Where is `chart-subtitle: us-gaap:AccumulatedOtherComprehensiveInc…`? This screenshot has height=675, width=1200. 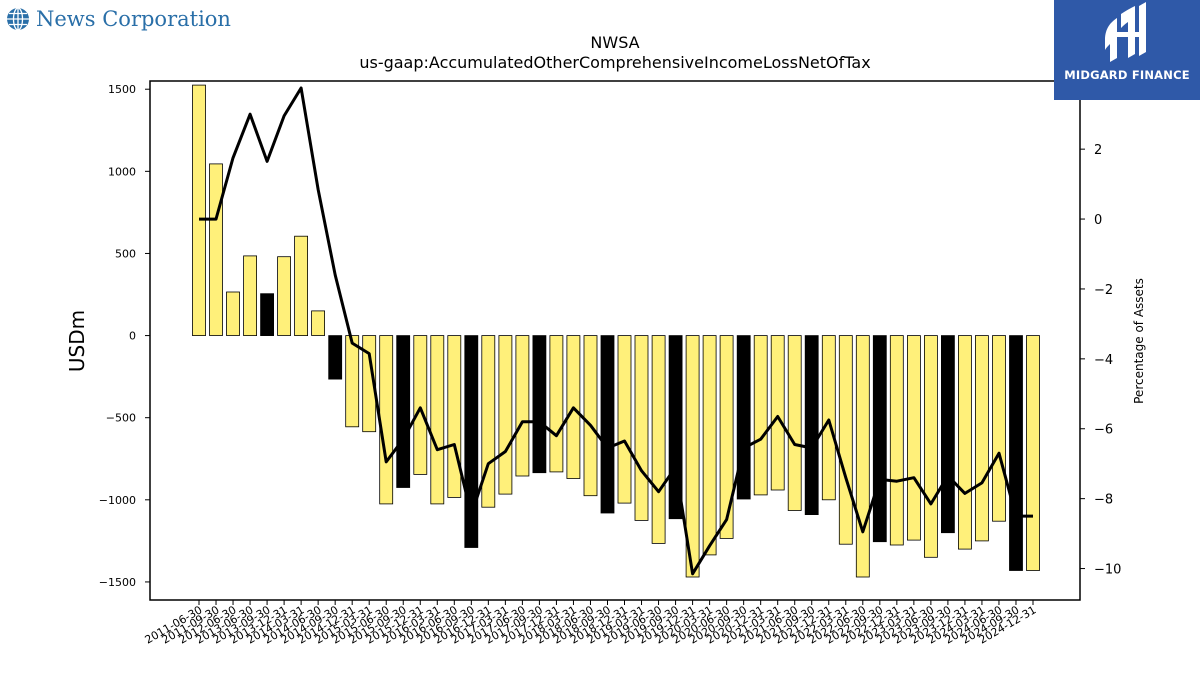
chart-subtitle: us-gaap:AccumulatedOtherComprehensiveInc… is located at coordinates (614, 62).